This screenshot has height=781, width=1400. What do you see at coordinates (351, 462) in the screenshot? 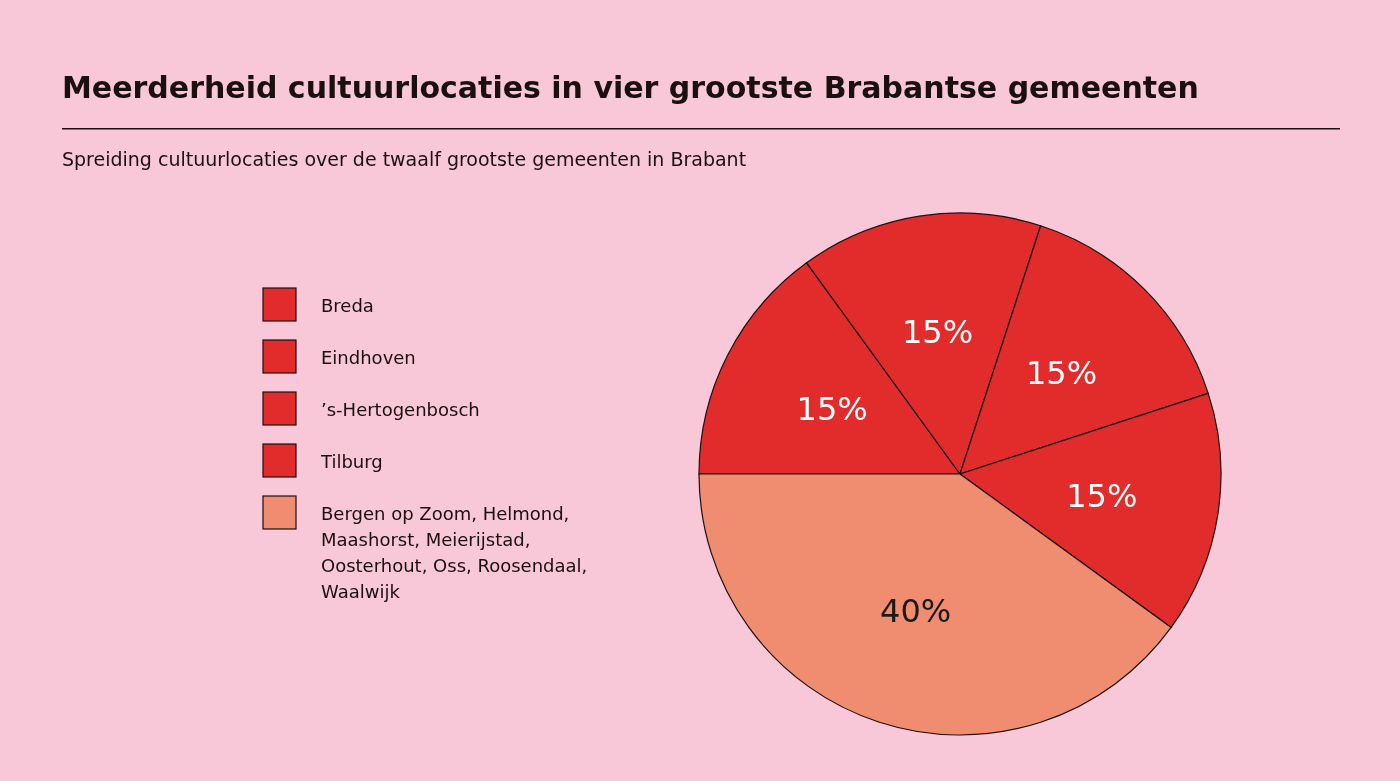
I see `legend-label: Tilburg` at bounding box center [351, 462].